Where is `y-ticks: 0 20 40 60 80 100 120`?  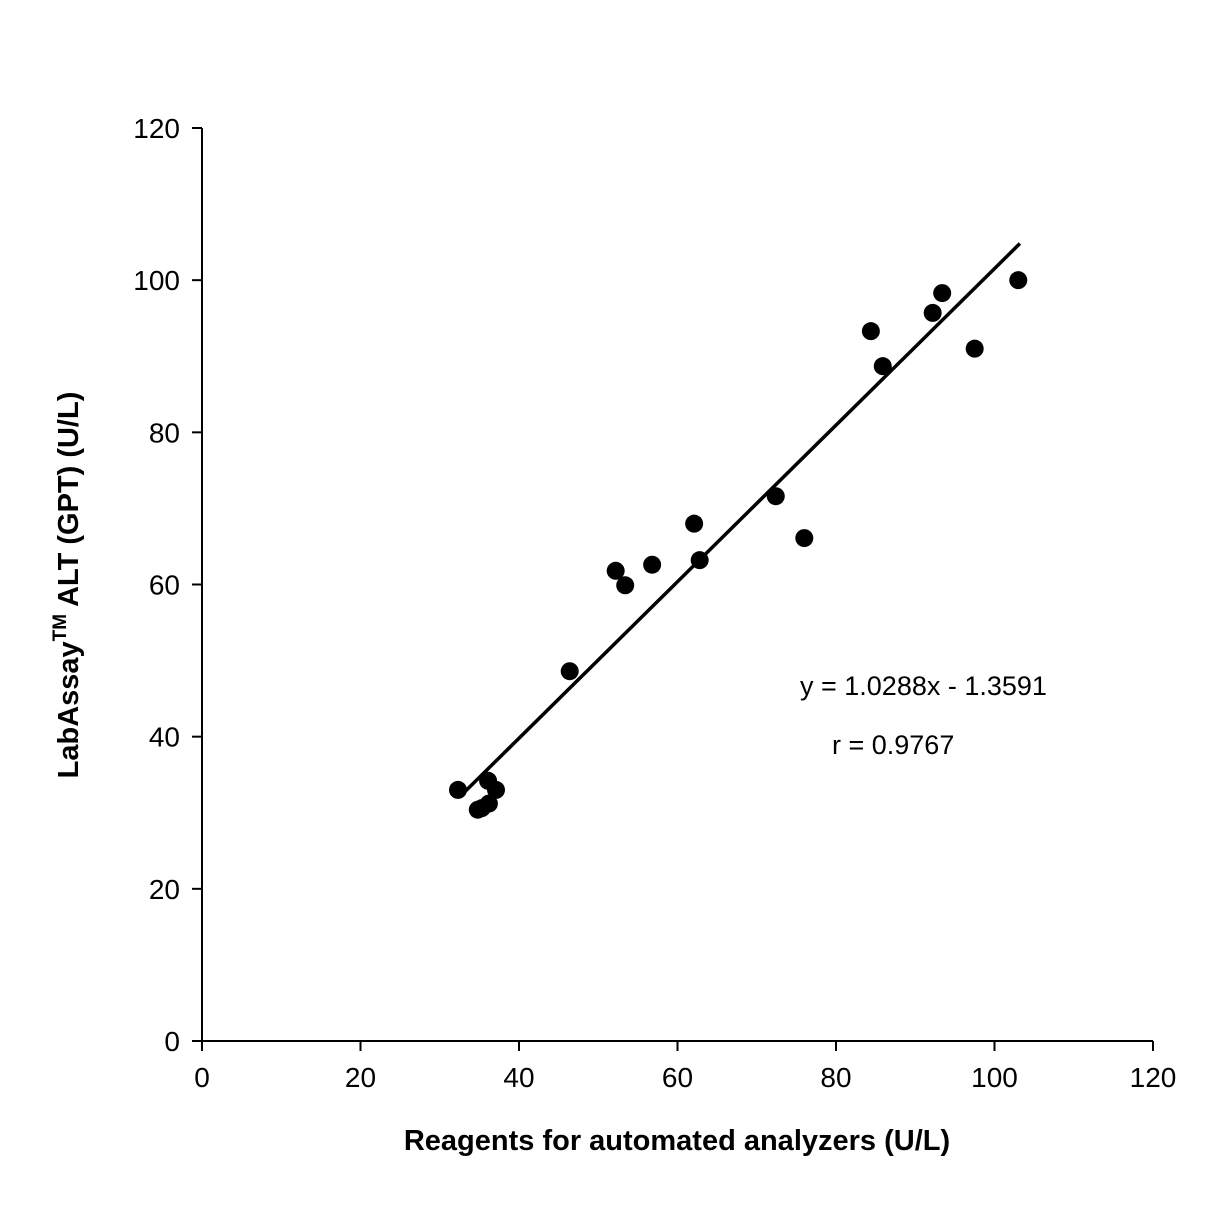 y-ticks: 0 20 40 60 80 100 120 is located at coordinates (167, 585).